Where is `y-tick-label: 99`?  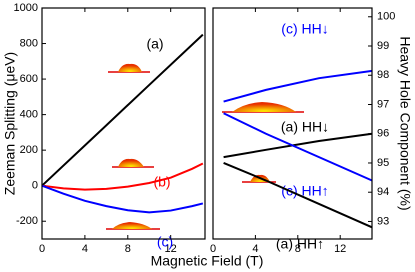 y-tick-label: 99 is located at coordinates (383, 46).